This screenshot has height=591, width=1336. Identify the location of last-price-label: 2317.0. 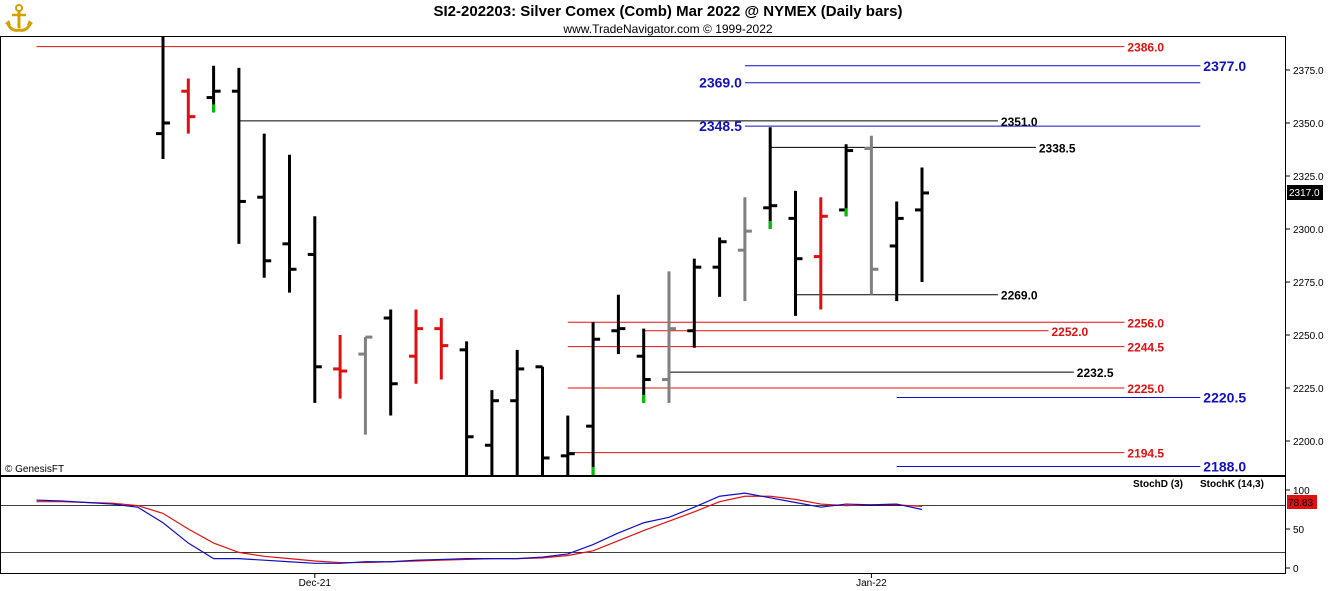
(1304, 193).